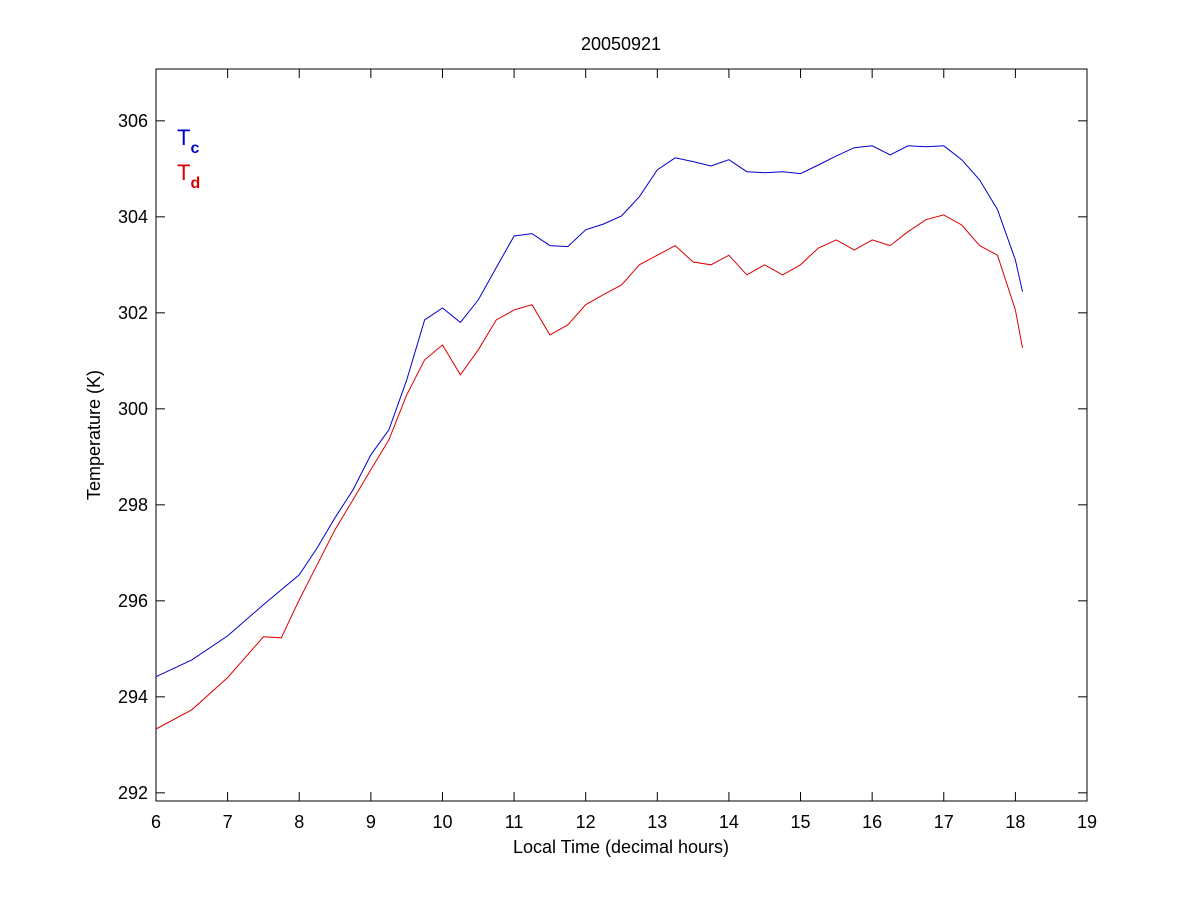 This screenshot has width=1200, height=900. I want to click on y-tick-label: 298, so click(133, 505).